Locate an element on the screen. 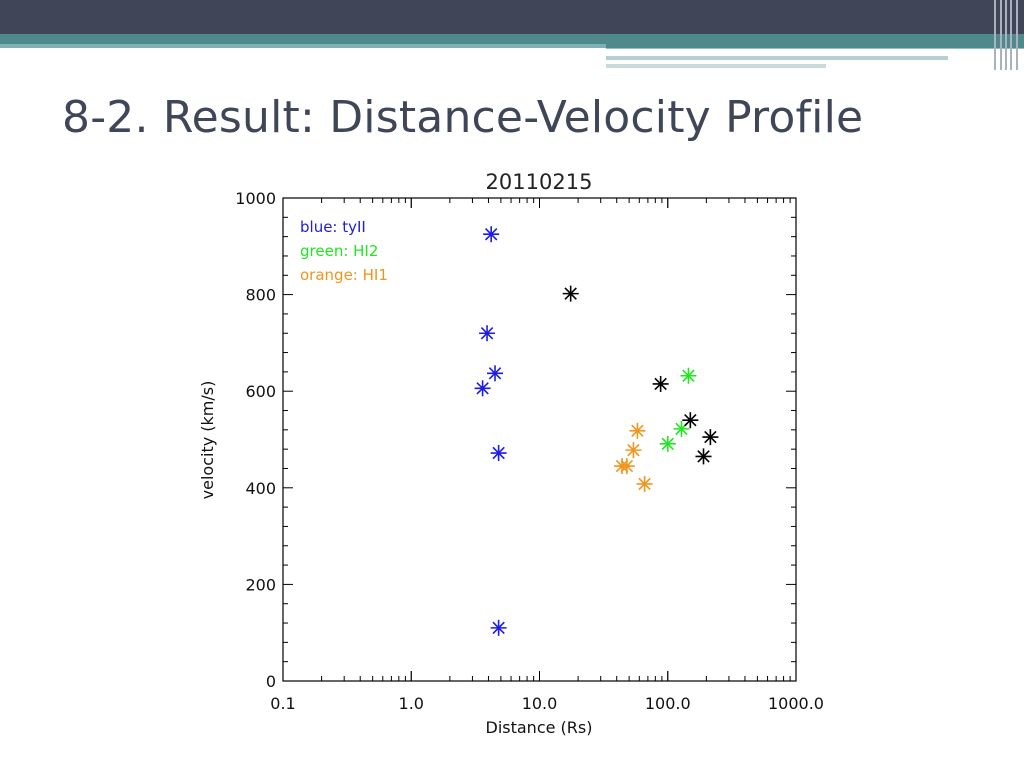 This screenshot has width=1024, height=768. slide-accent-band-light is located at coordinates (303, 46).